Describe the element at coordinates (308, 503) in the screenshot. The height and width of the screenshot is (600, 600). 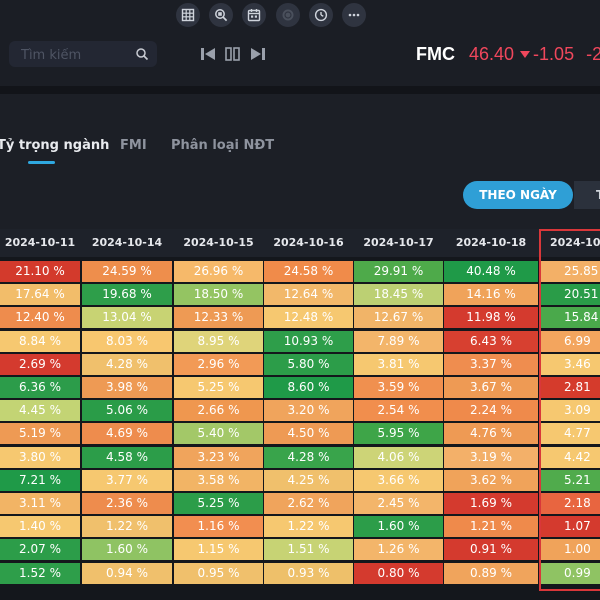
I see `table-cell: 2.62 %` at that location.